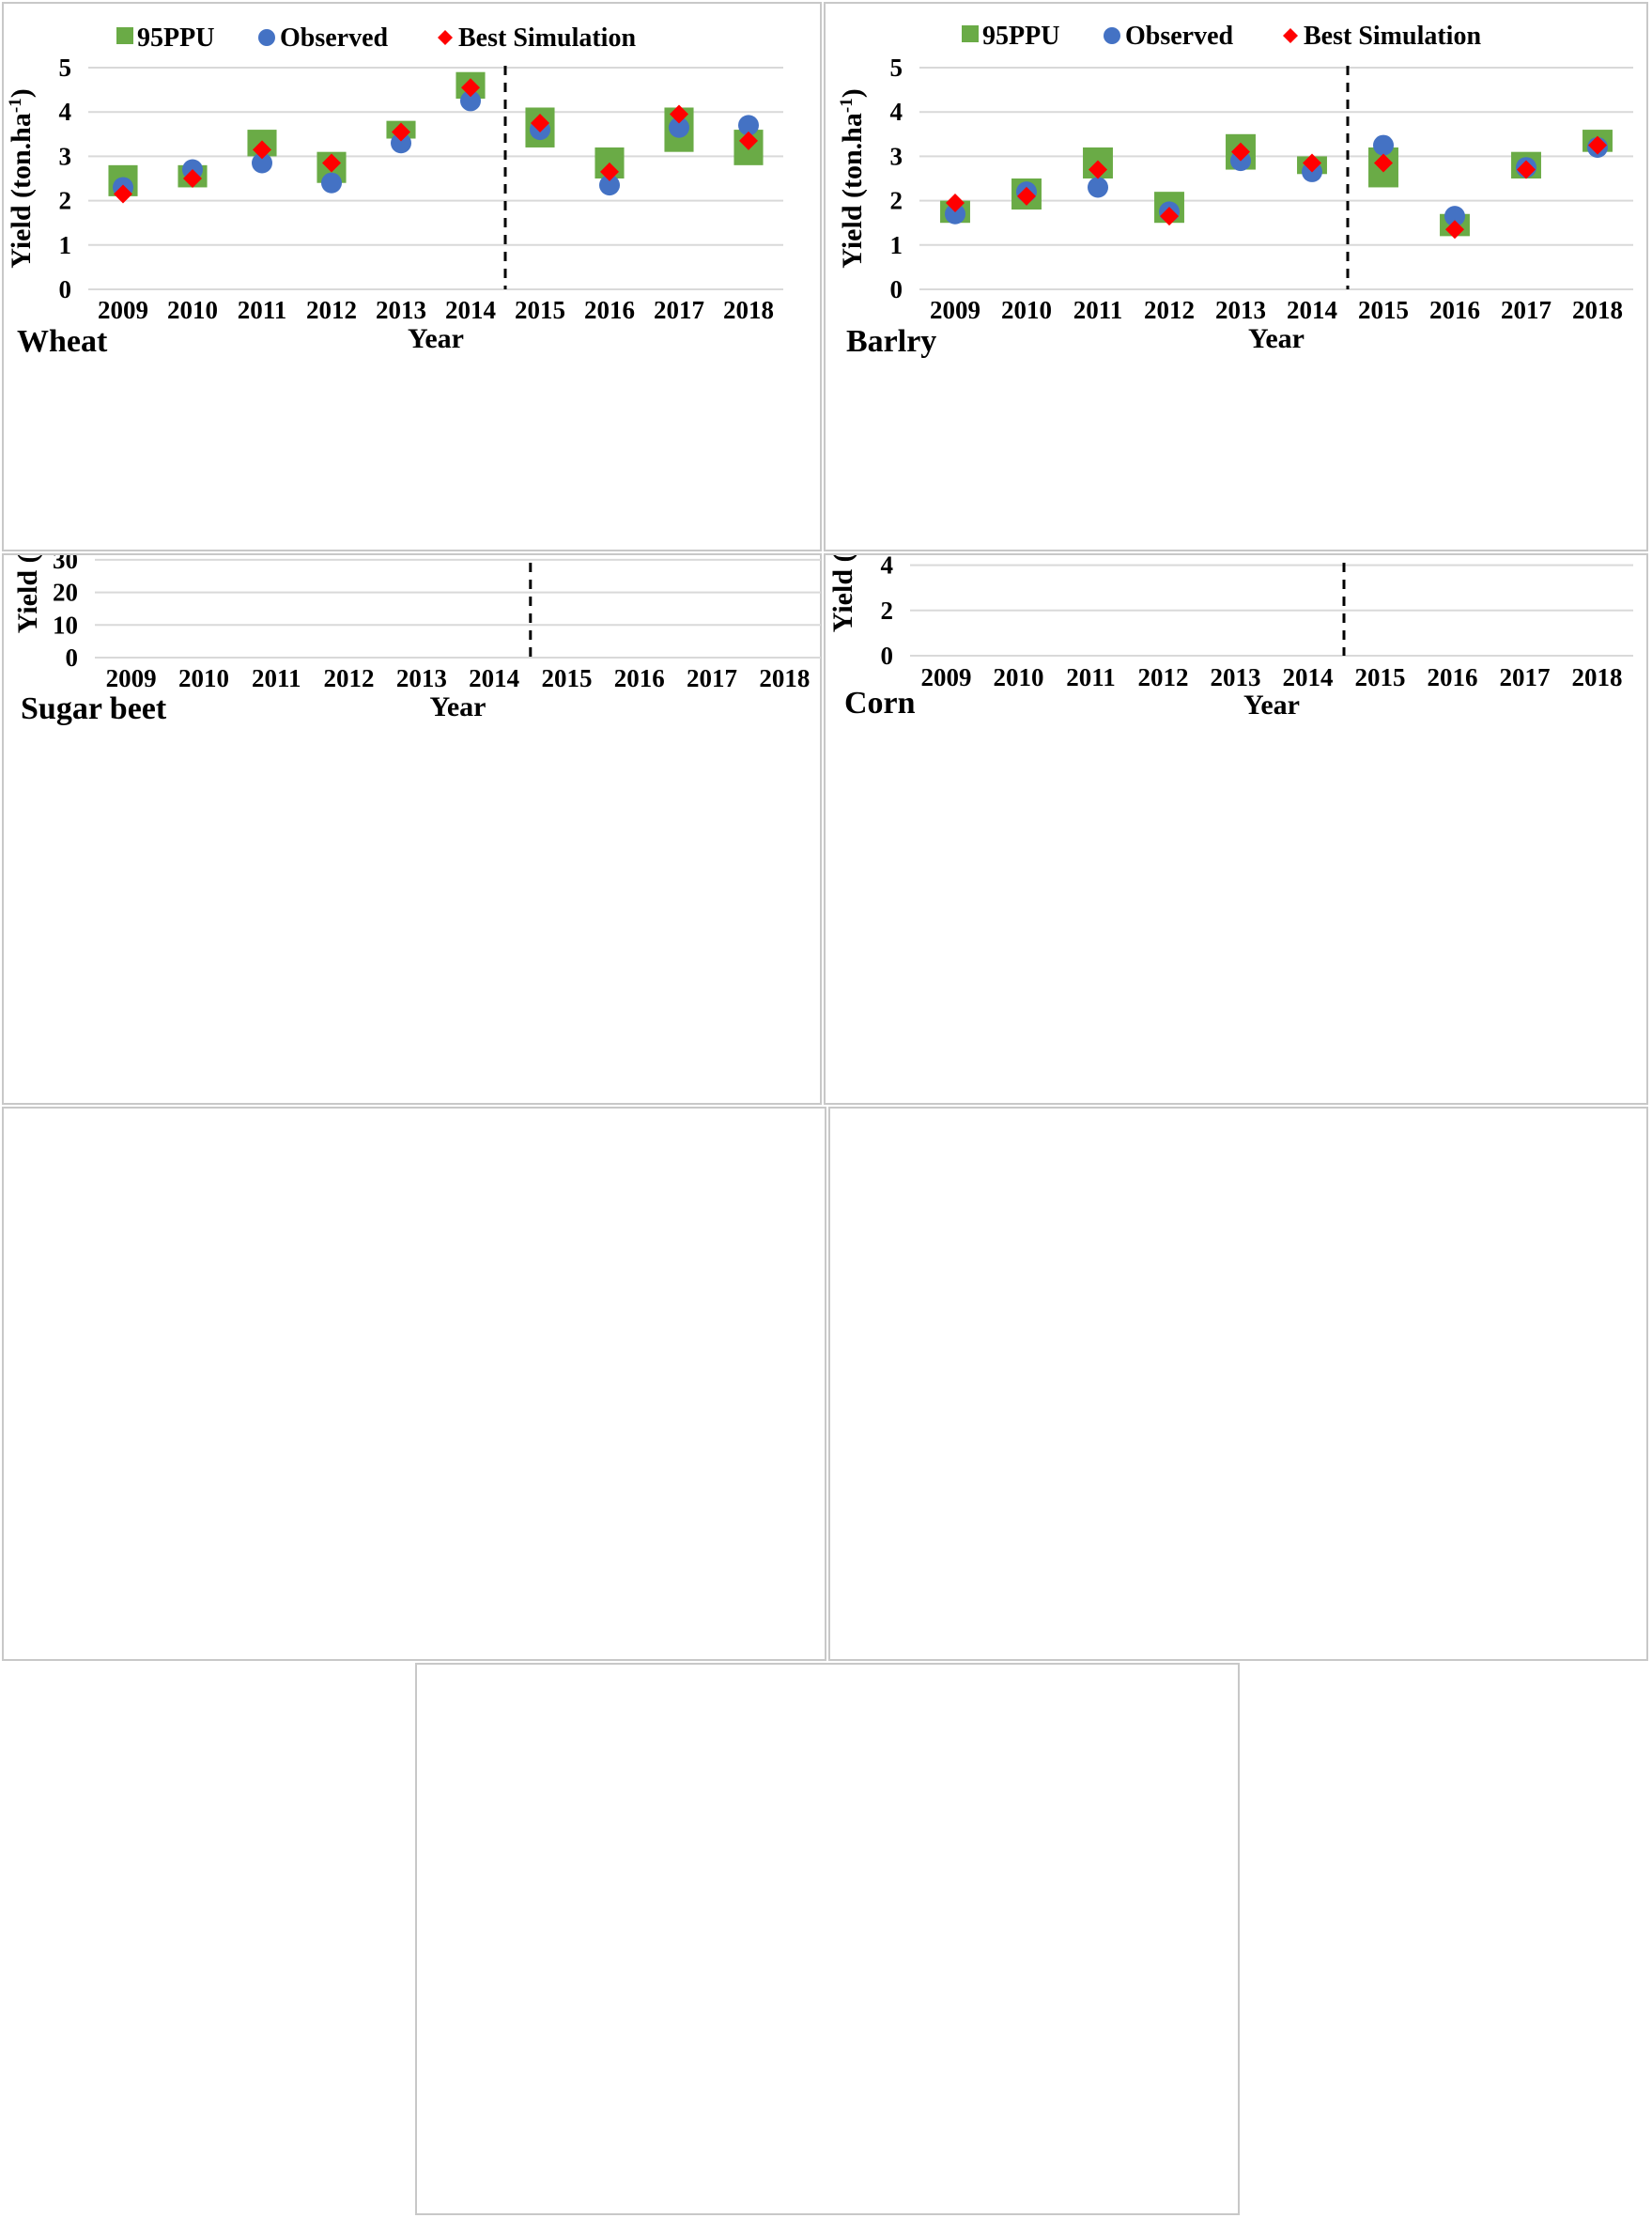 The image size is (1652, 2218). What do you see at coordinates (896, 245) in the screenshot?
I see `y-tick-label: 1` at bounding box center [896, 245].